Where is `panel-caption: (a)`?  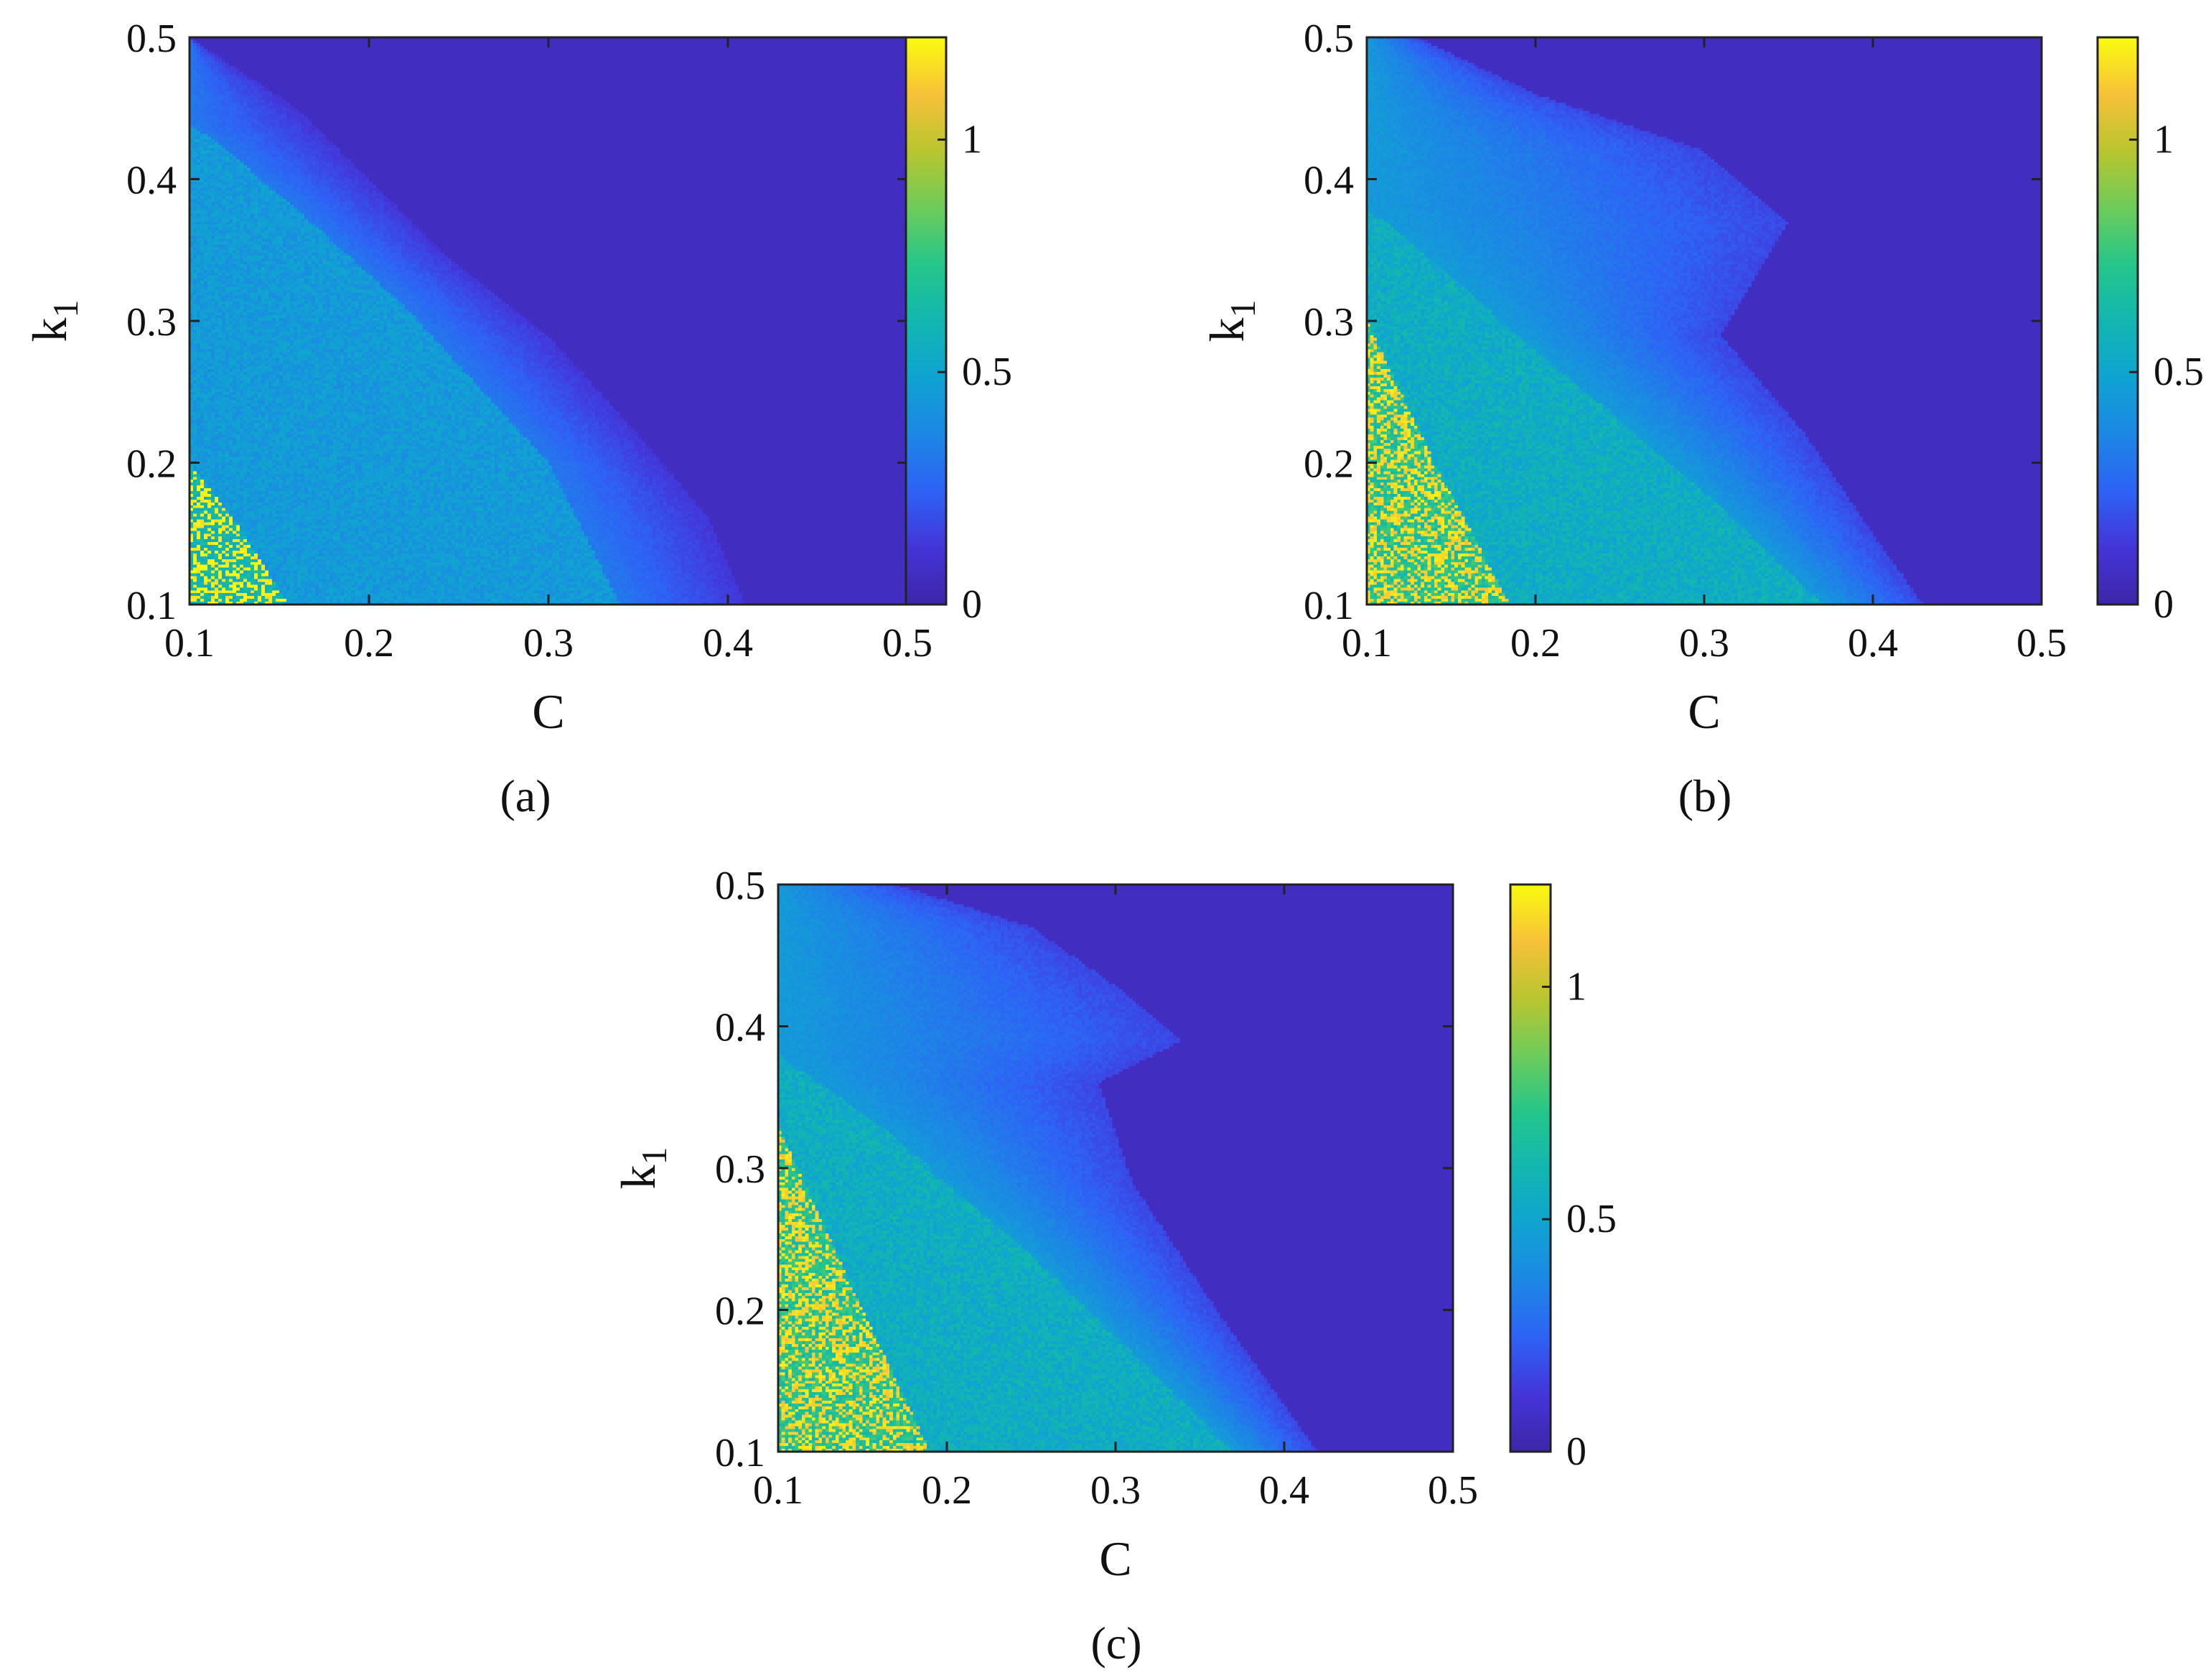
panel-caption: (a) is located at coordinates (526, 795).